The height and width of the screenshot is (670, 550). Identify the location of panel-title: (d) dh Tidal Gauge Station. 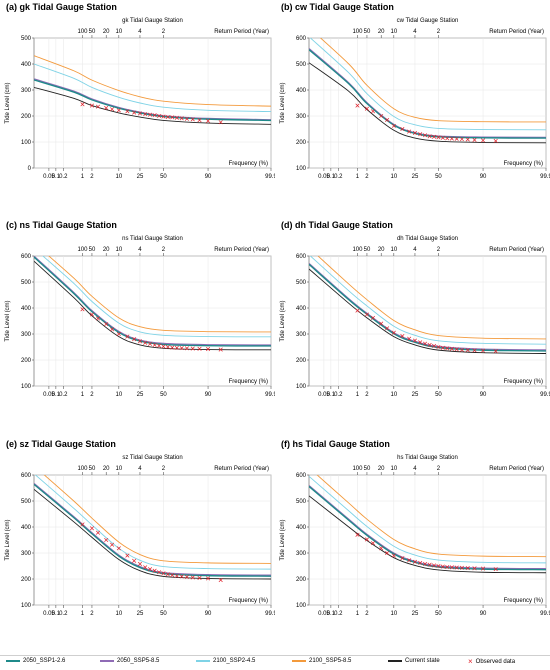
(337, 225).